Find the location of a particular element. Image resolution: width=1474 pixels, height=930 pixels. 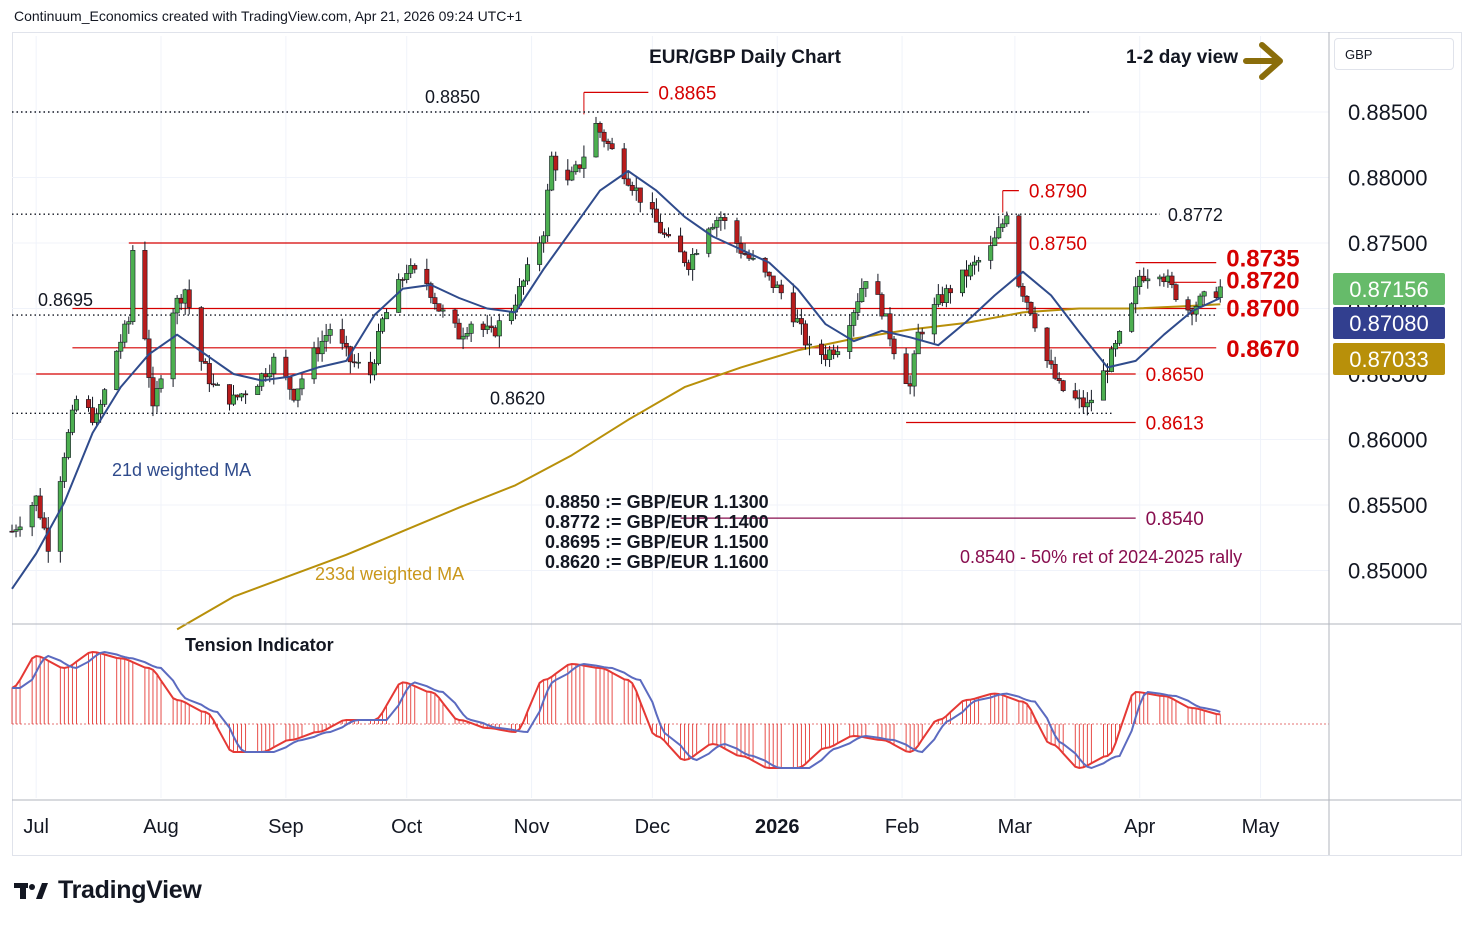

price-badge-ma233 is located at coordinates (1389, 359).